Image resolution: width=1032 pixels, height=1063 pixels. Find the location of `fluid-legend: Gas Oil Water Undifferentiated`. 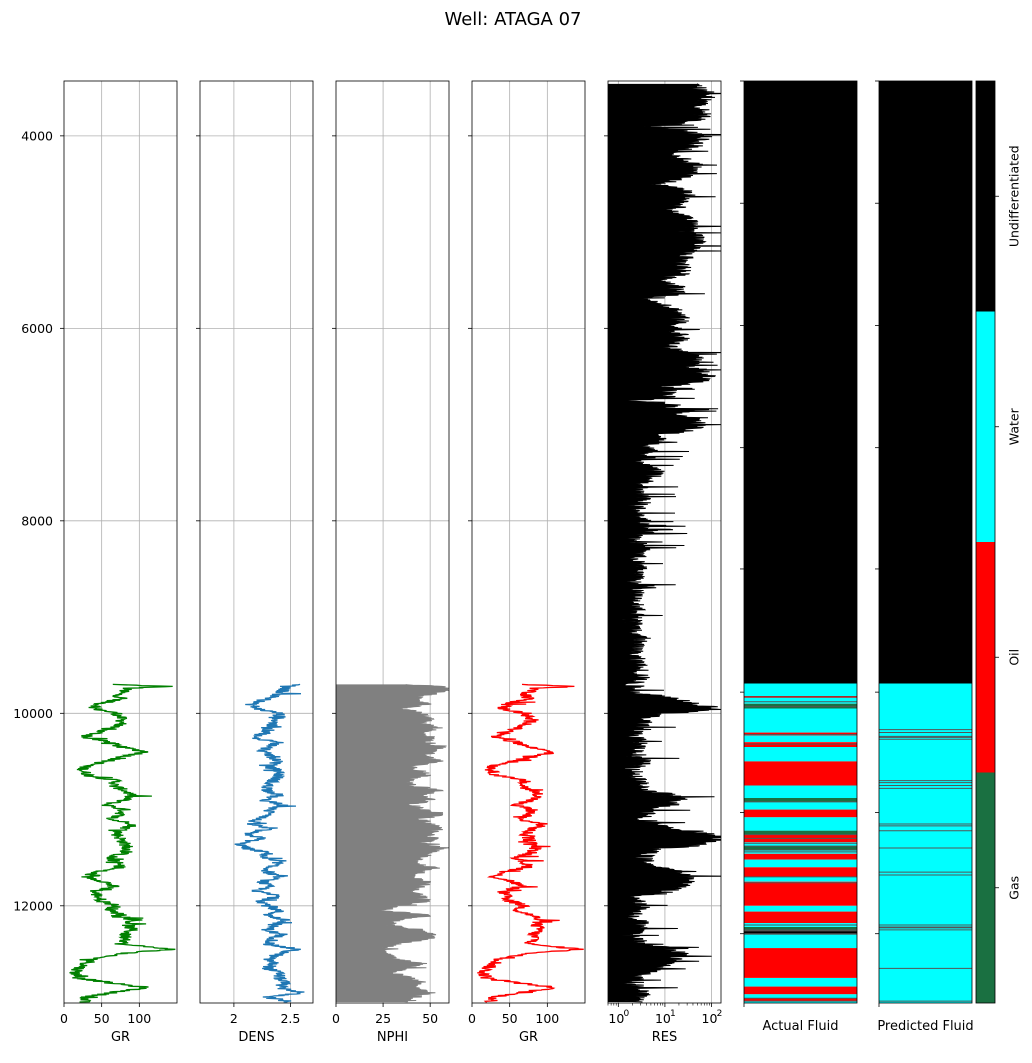

fluid-legend: Gas Oil Water Undifferentiated is located at coordinates (998, 542).